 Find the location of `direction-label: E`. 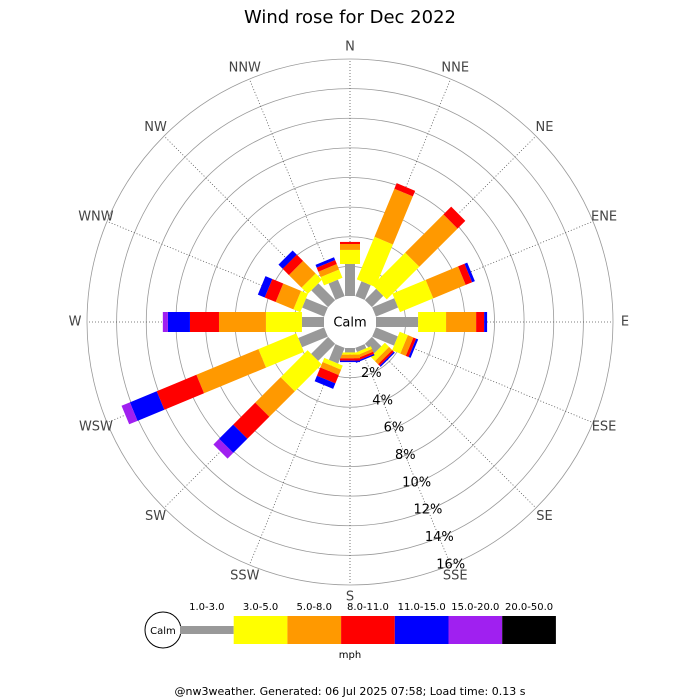

direction-label: E is located at coordinates (625, 322).